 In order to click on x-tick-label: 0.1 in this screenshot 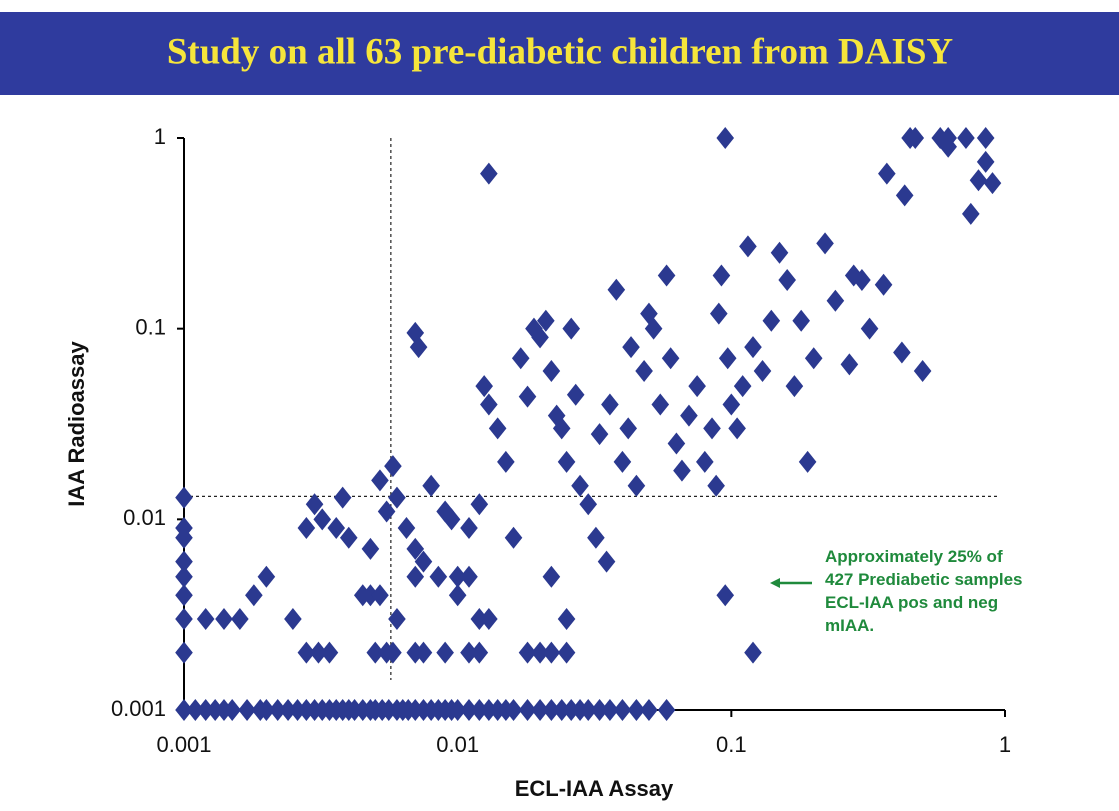, I will do `click(731, 744)`.